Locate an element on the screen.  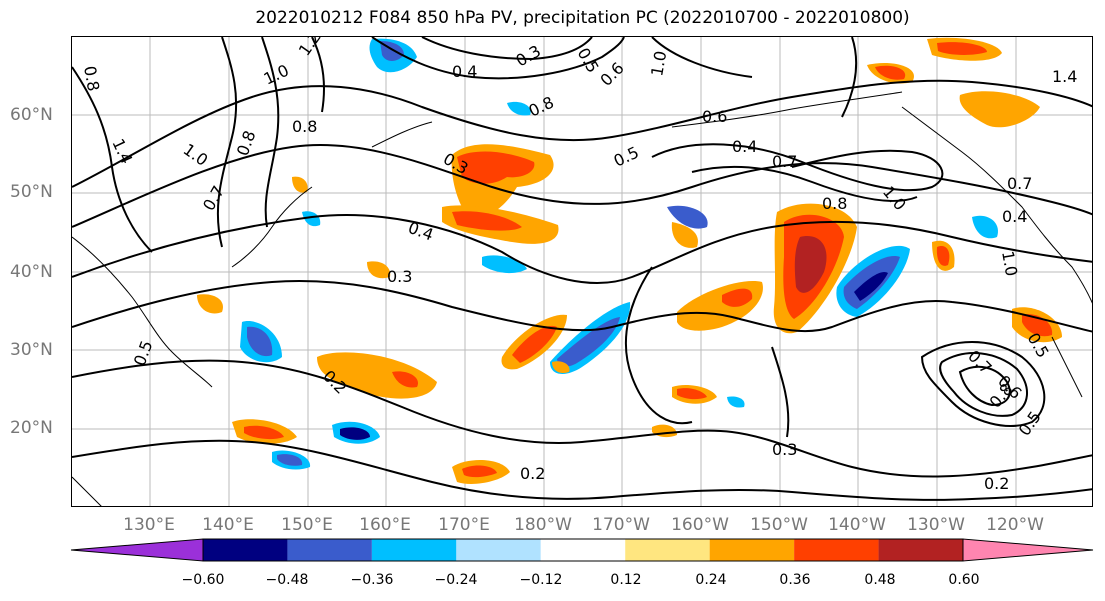
lon-label-160w: 160°W is located at coordinates (700, 525).